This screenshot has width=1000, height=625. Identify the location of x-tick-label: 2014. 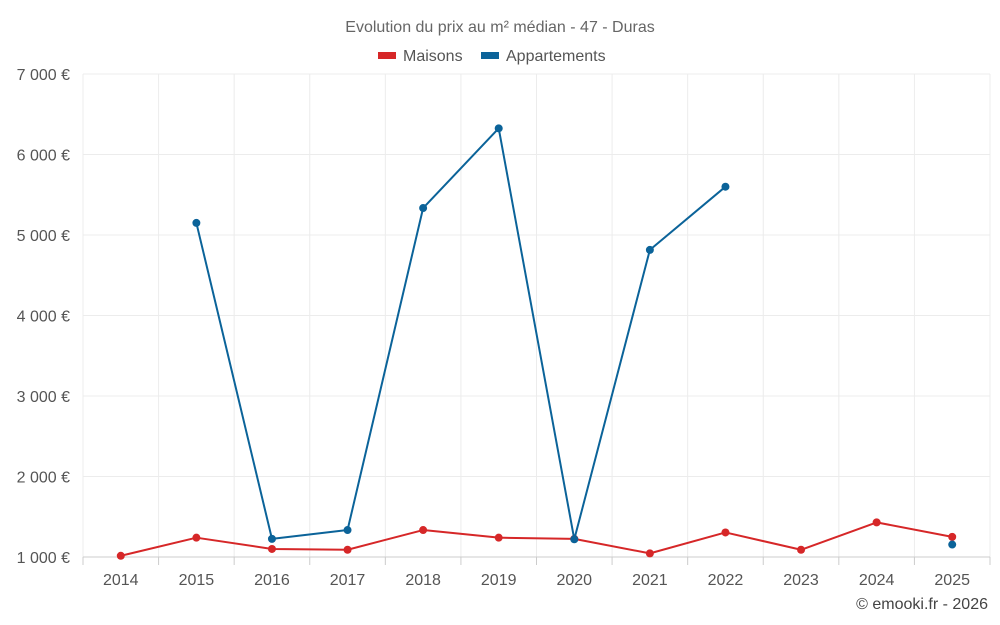
(121, 580).